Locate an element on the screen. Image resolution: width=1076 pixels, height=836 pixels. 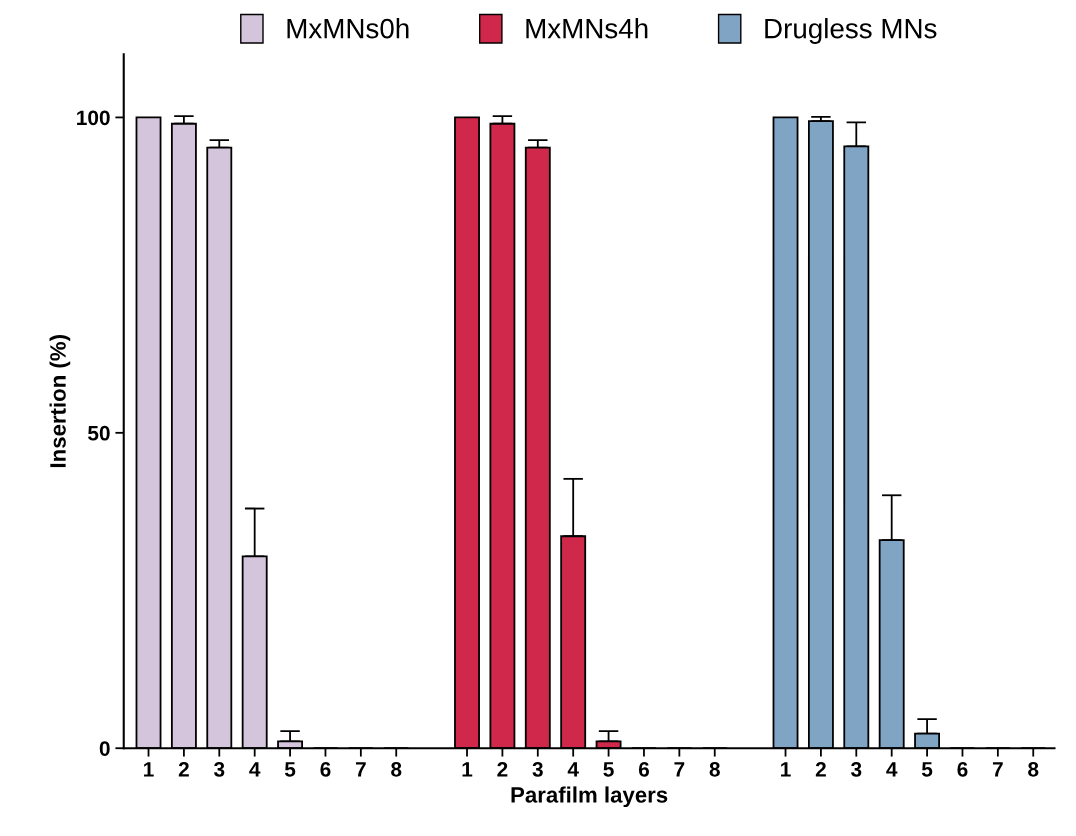
x-axis-title: Parafilm layers is located at coordinates (589, 797).